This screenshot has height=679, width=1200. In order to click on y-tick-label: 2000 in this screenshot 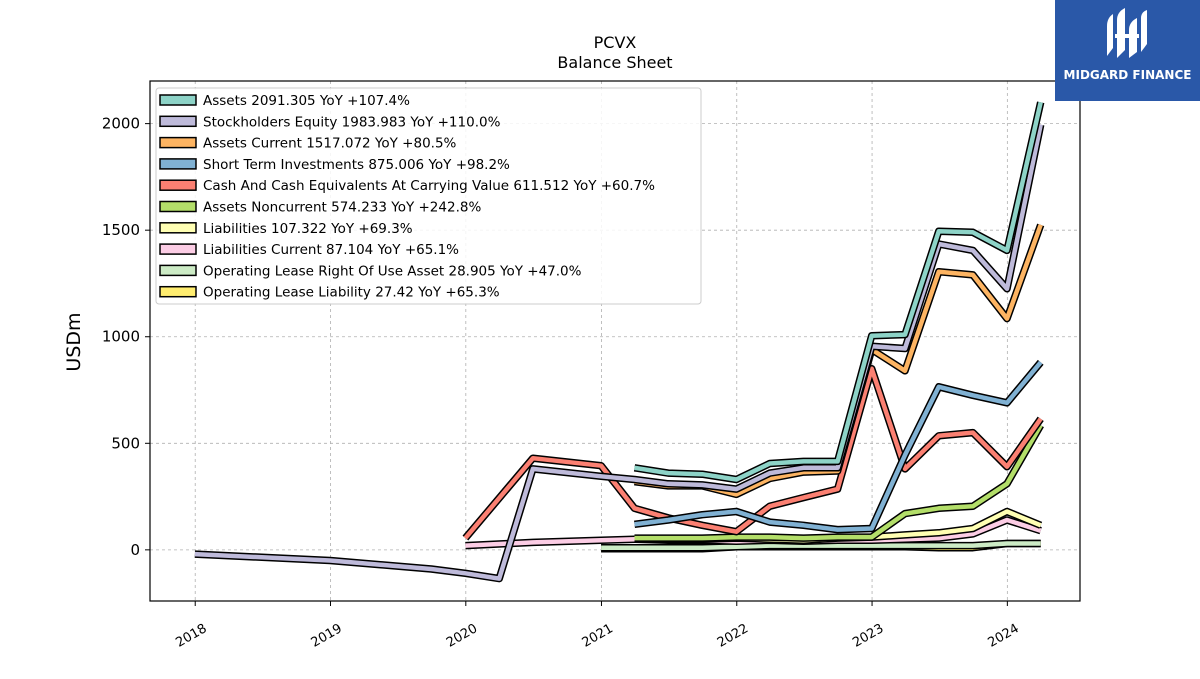, I will do `click(121, 124)`.